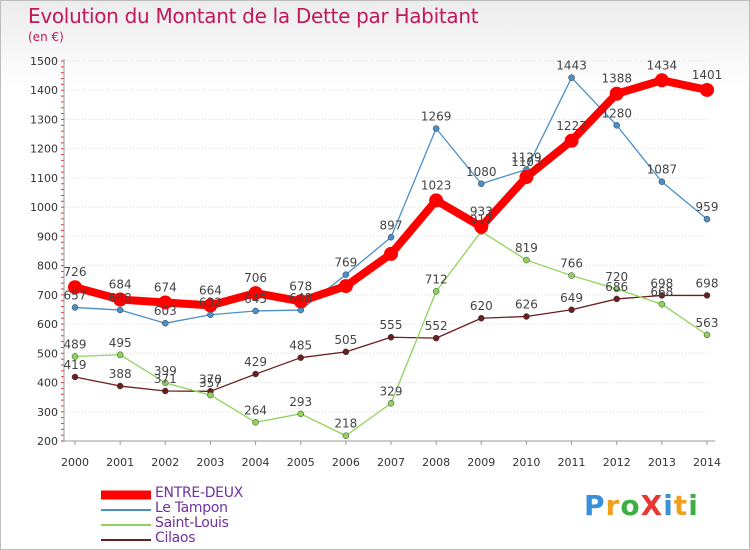 This screenshot has width=750, height=550. I want to click on x-tick-label: 2010, so click(526, 462).